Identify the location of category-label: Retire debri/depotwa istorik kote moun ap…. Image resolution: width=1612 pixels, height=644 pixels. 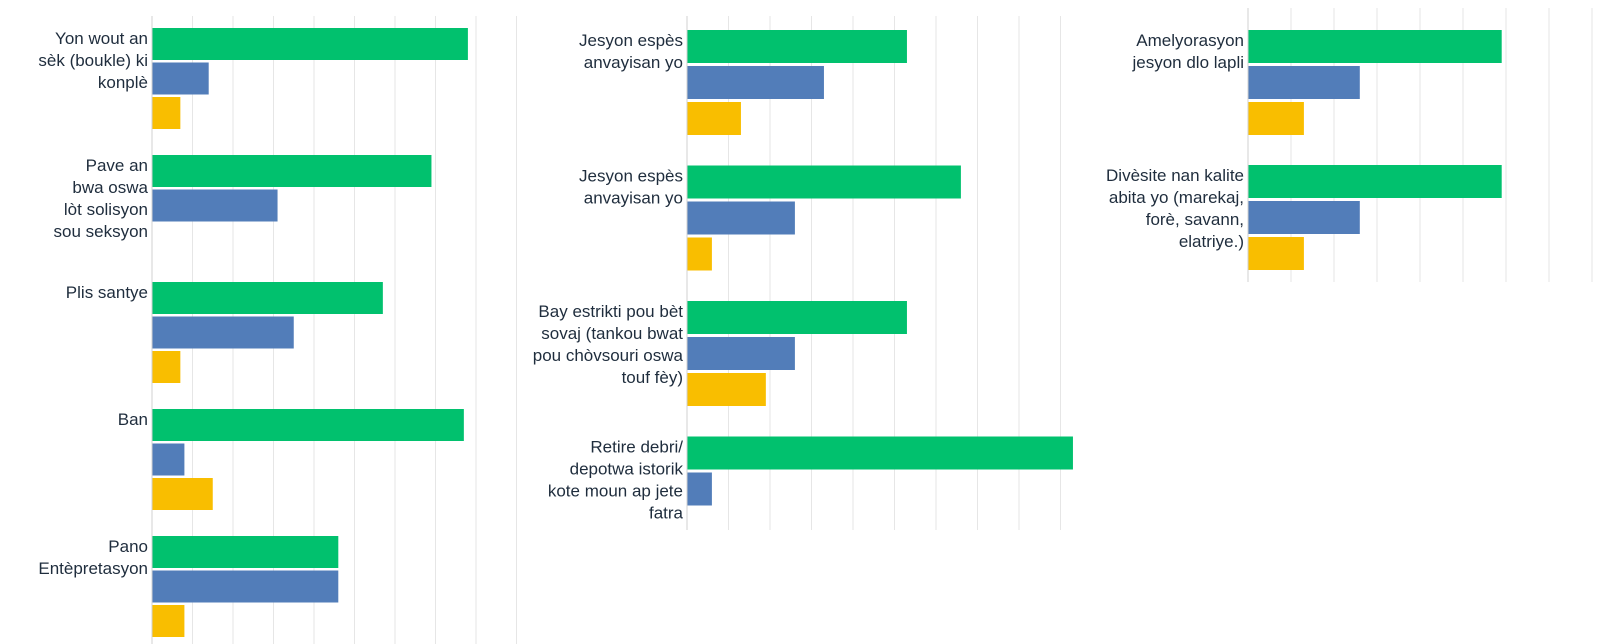
(616, 480).